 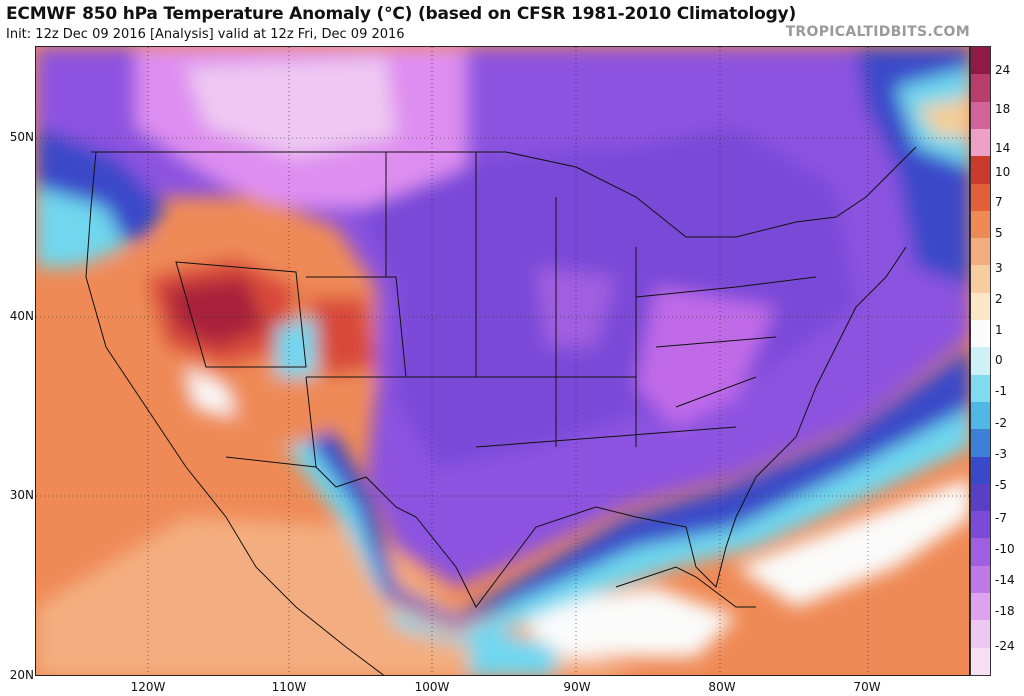 I want to click on colorbar-label: 5, so click(x=999, y=233).